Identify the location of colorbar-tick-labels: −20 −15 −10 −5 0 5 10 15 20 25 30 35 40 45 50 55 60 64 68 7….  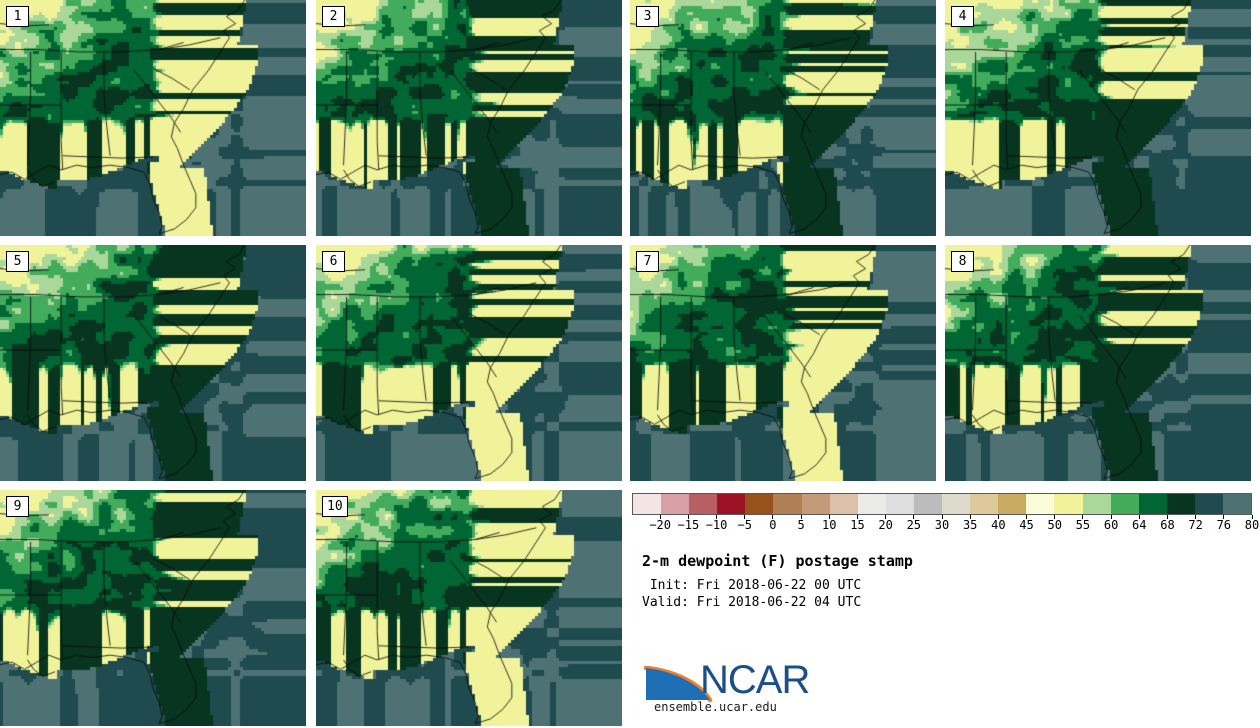
(945, 526).